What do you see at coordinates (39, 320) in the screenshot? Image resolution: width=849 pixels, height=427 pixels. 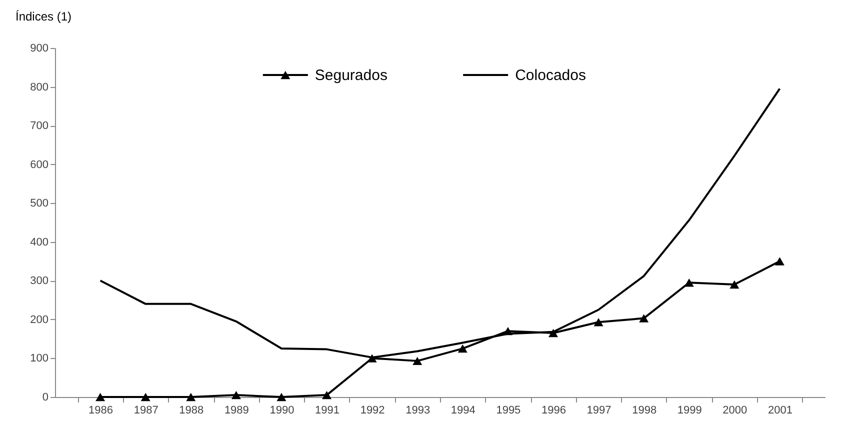 I see `y-tick-label: 200` at bounding box center [39, 320].